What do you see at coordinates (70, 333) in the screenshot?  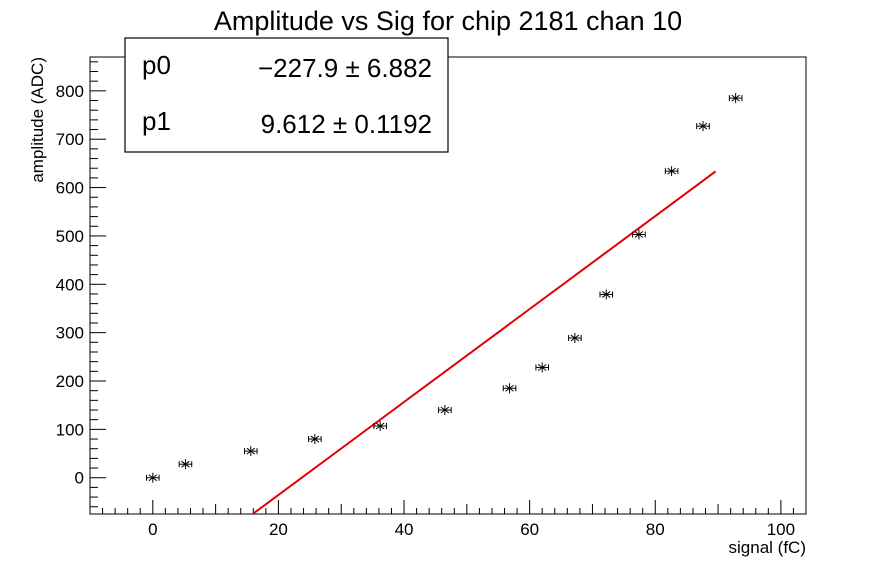 I see `y-tick-label: 300` at bounding box center [70, 333].